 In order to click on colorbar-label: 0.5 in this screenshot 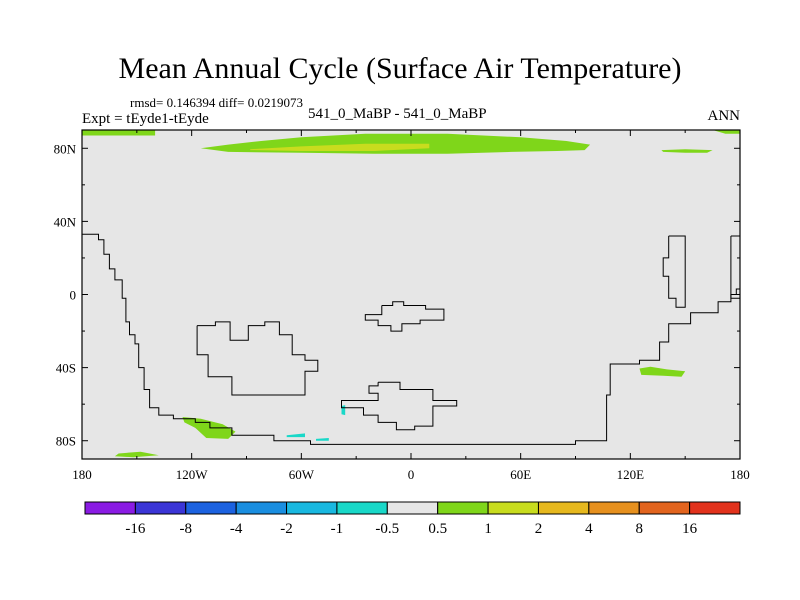, I will do `click(437, 529)`.